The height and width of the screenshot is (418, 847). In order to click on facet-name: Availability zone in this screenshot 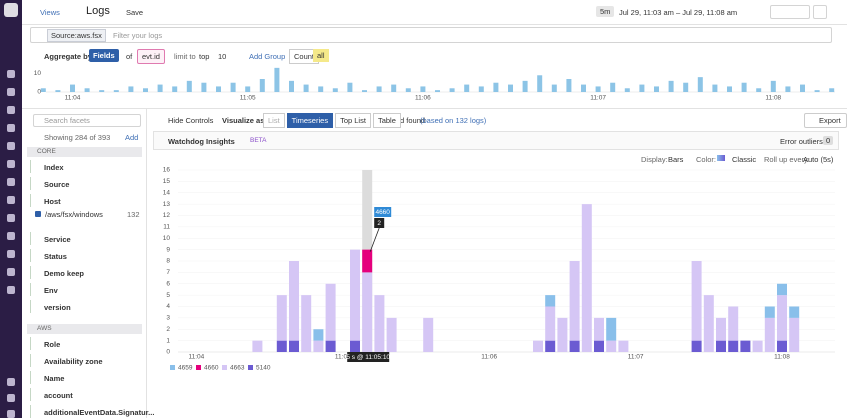, I will do `click(73, 361)`.